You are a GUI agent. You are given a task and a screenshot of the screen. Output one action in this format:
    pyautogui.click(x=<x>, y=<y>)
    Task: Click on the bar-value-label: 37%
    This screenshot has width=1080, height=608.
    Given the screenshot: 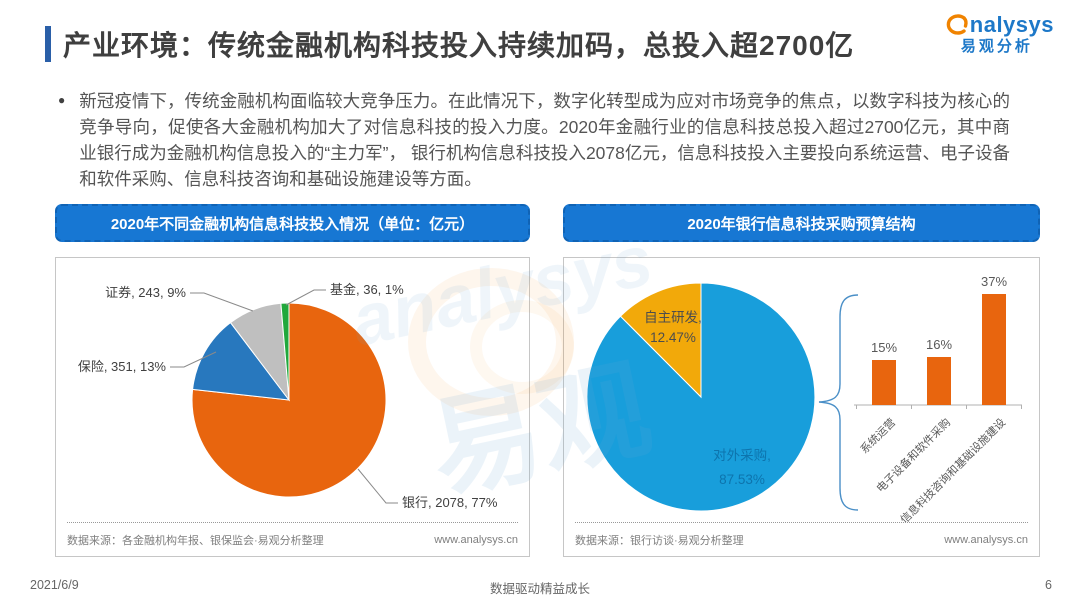 What is the action you would take?
    pyautogui.click(x=994, y=281)
    